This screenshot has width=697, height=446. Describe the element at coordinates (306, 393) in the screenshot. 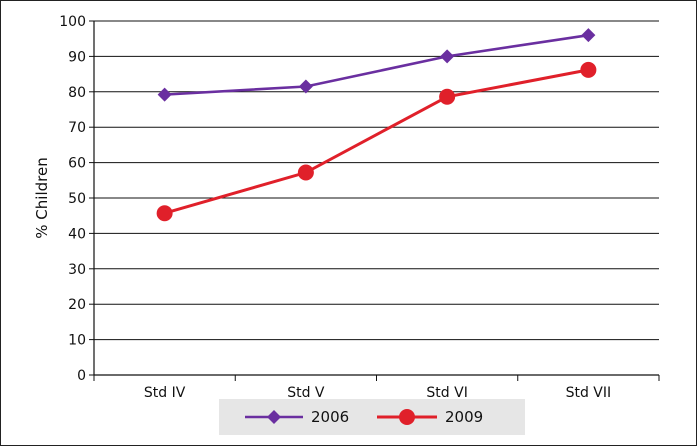

I see `x-tick-label: Std V` at that location.